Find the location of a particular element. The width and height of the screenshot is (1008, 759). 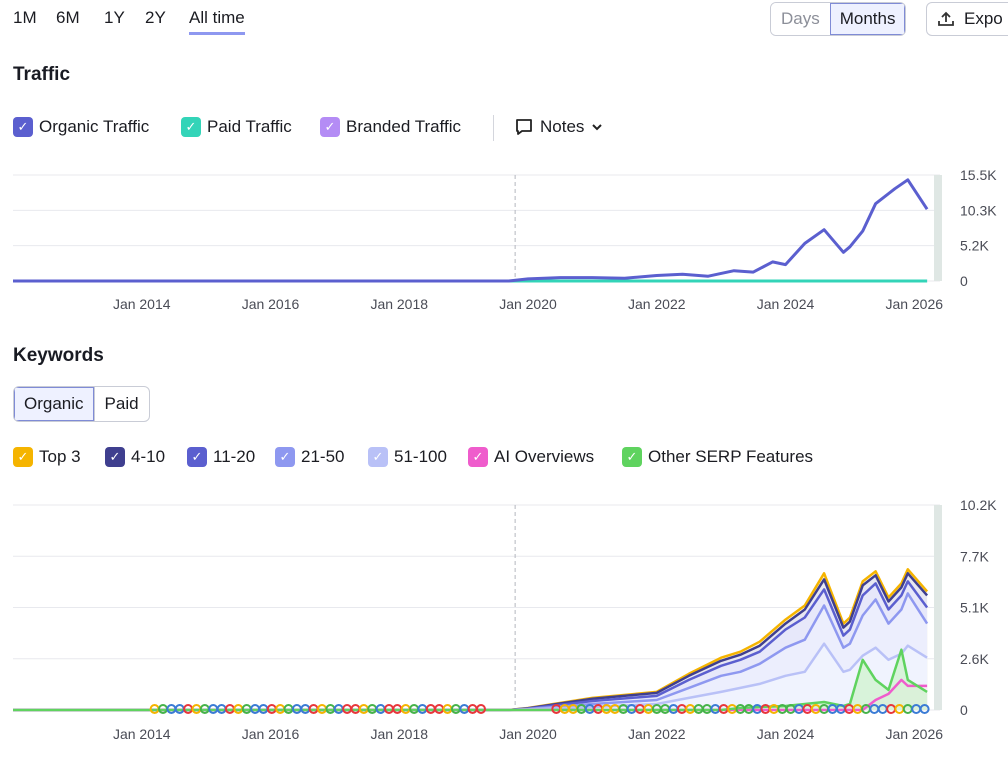

keywords-type-tabs: Organic Paid is located at coordinates (81, 404).